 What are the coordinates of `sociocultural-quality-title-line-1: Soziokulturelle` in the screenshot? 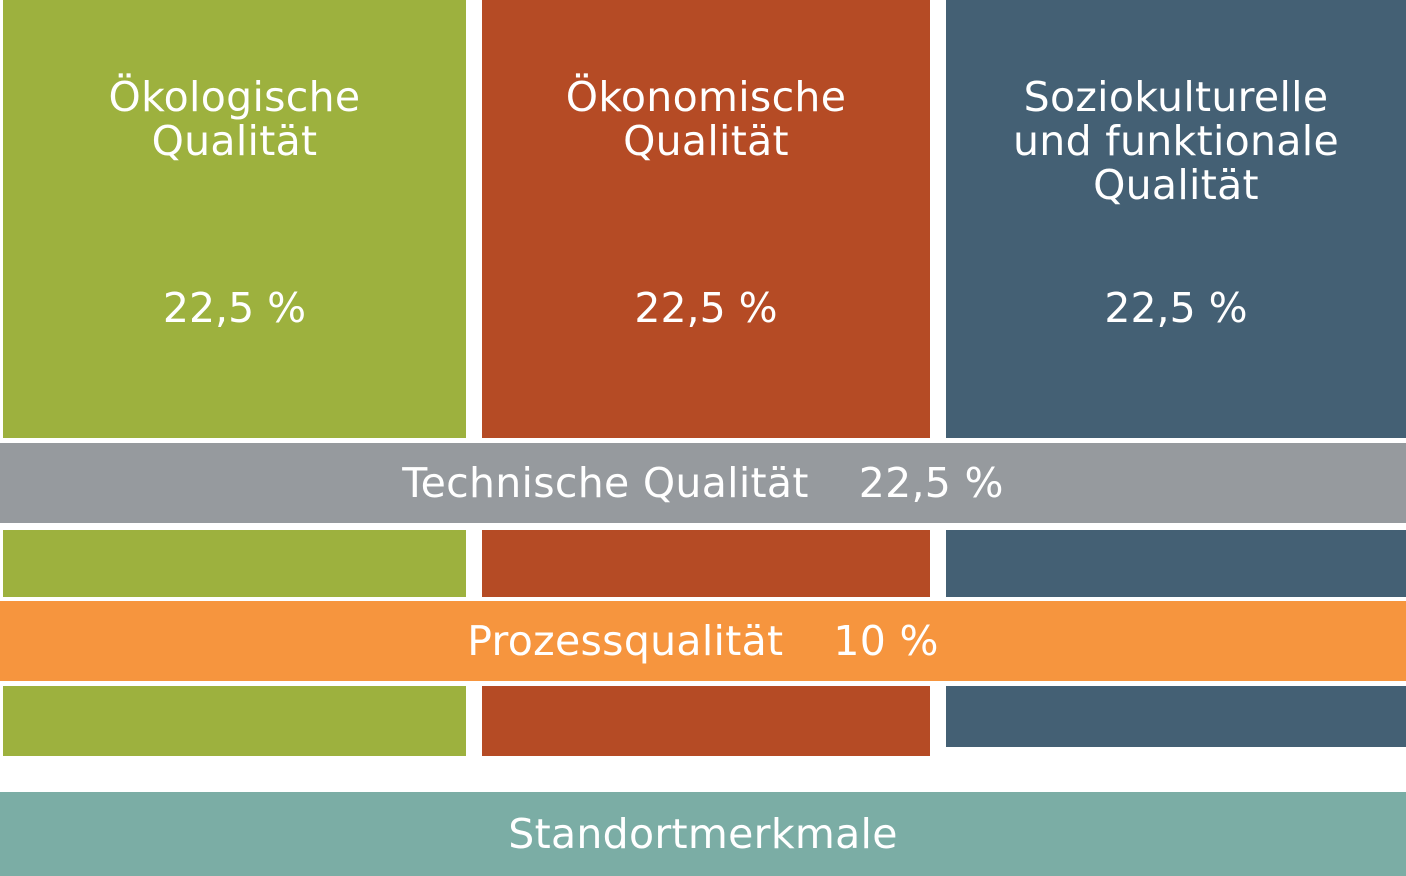 It's located at (1176, 97).